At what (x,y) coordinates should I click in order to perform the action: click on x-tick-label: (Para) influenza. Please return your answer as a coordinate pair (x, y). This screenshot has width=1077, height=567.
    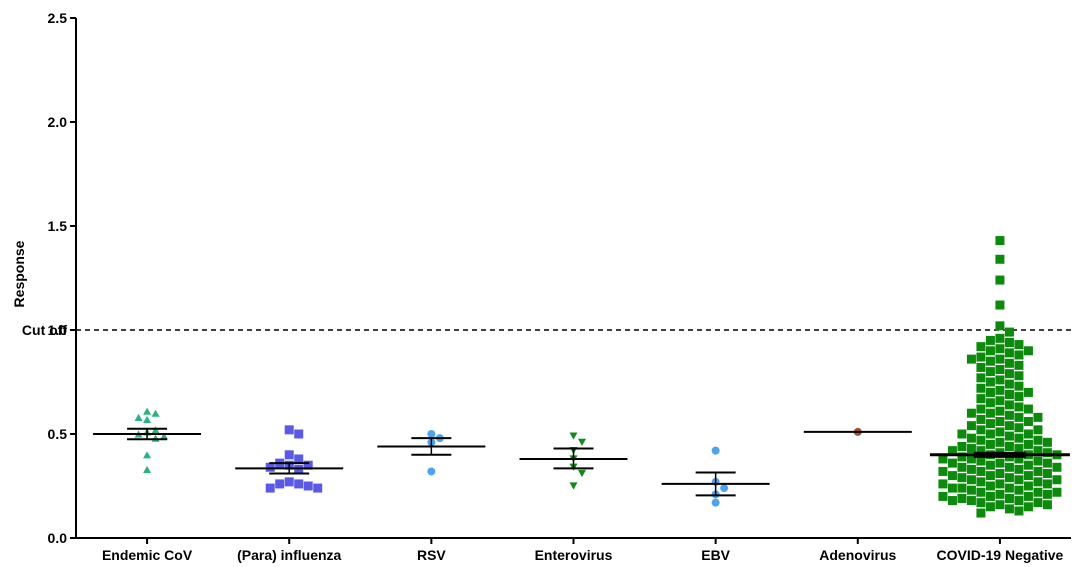
    Looking at the image, I should click on (289, 555).